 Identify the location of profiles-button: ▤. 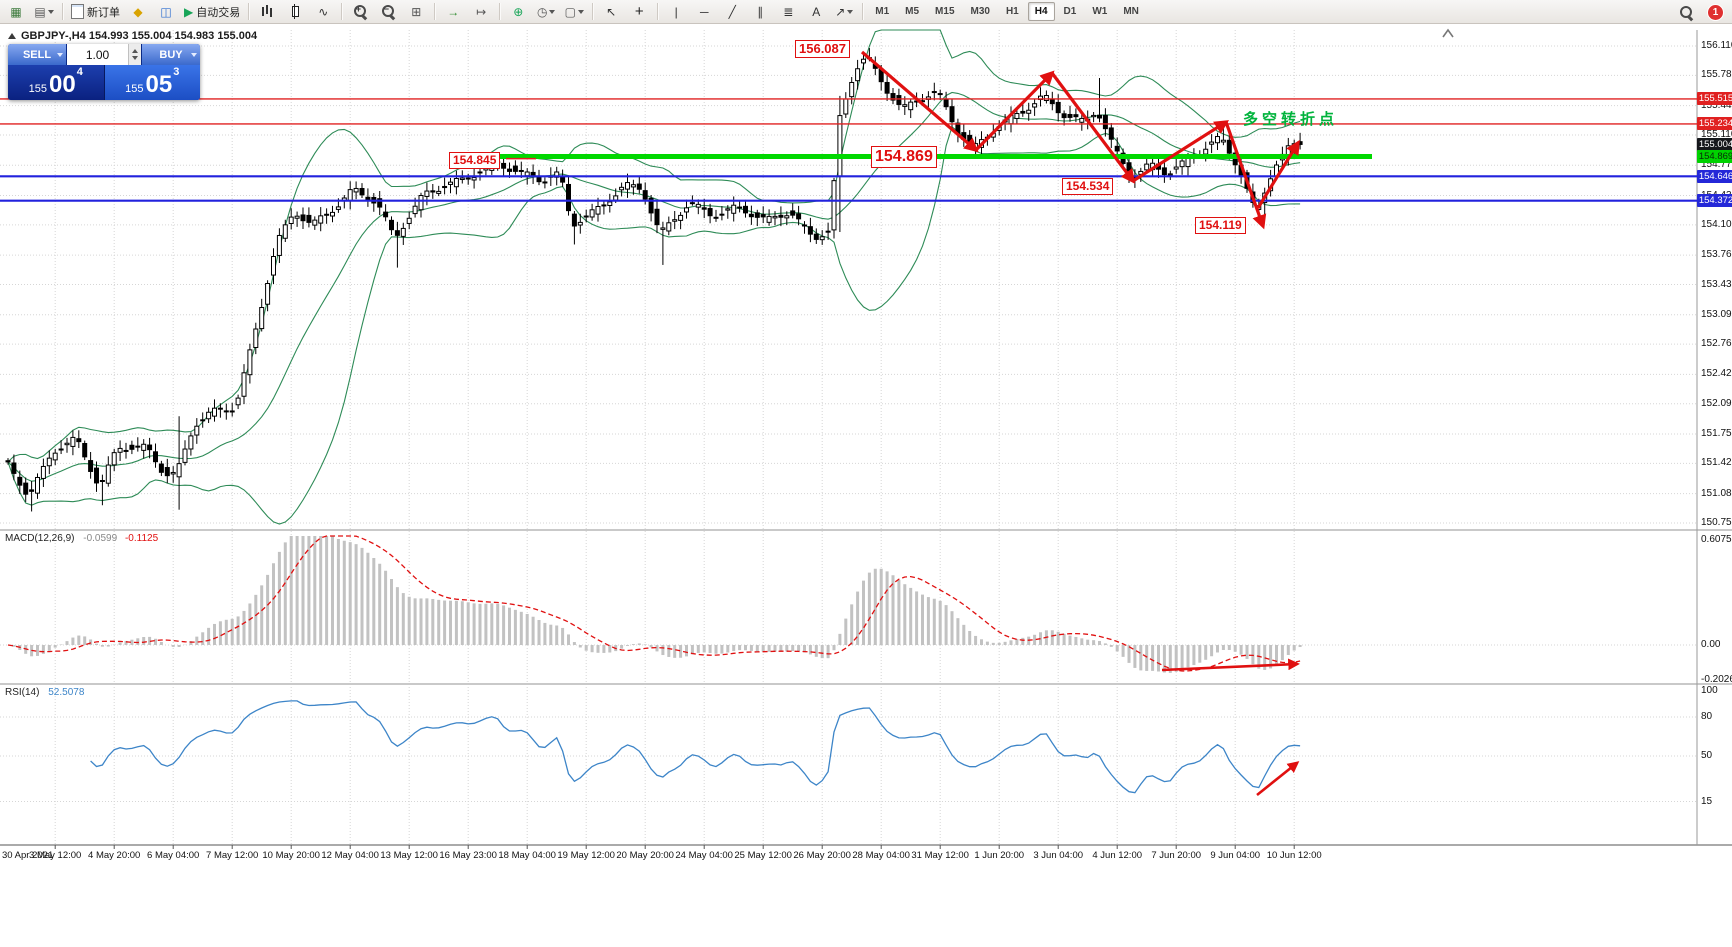
(44, 12).